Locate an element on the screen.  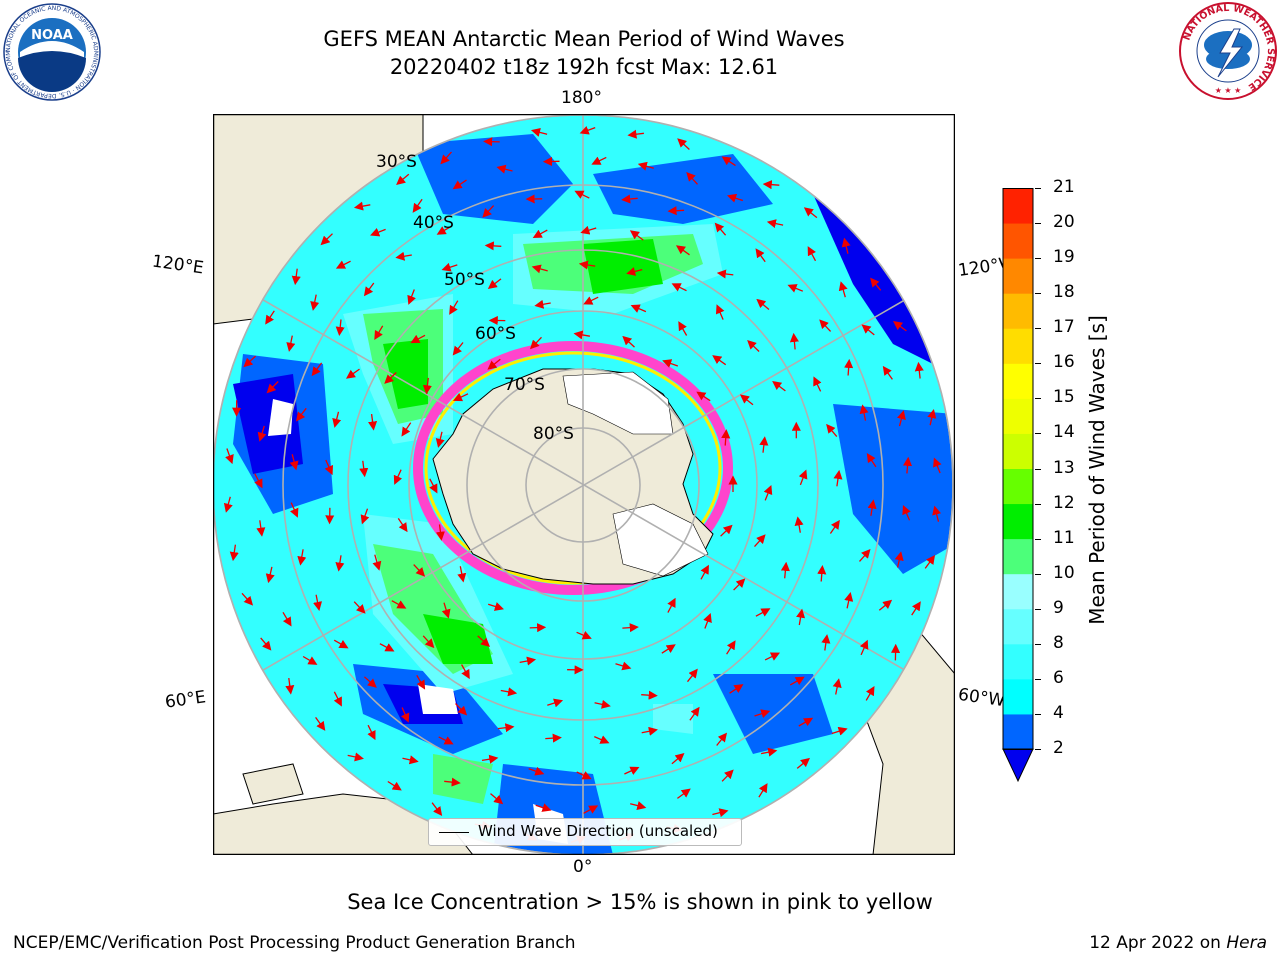
map-subtitle: 20220402 t18z 192h fcst Max: 12.61 is located at coordinates (584, 67).